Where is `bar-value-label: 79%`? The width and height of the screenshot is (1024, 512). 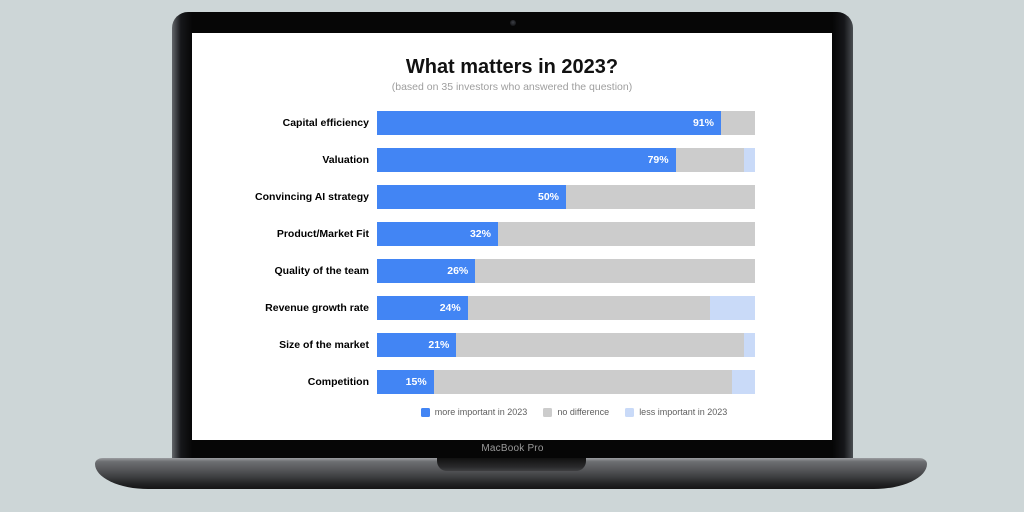 bar-value-label: 79% is located at coordinates (658, 160).